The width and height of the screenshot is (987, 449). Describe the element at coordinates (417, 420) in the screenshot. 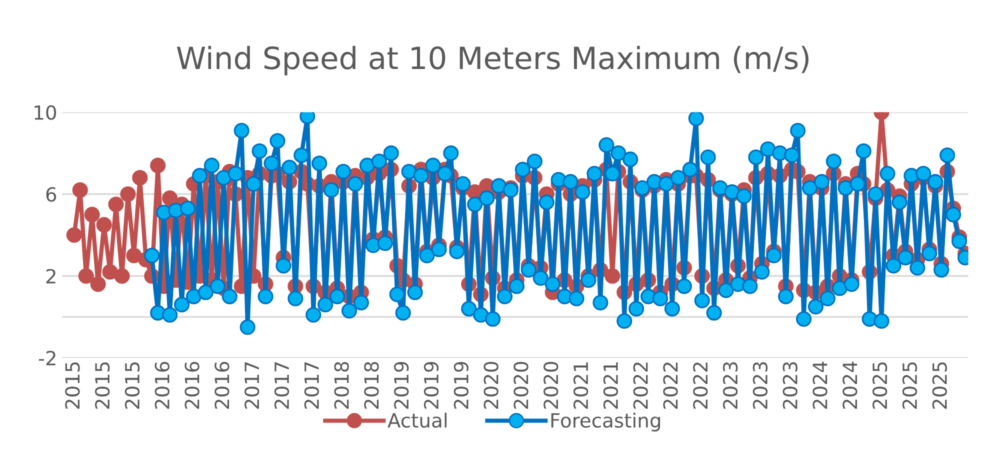

I see `legend-label: Actual` at that location.